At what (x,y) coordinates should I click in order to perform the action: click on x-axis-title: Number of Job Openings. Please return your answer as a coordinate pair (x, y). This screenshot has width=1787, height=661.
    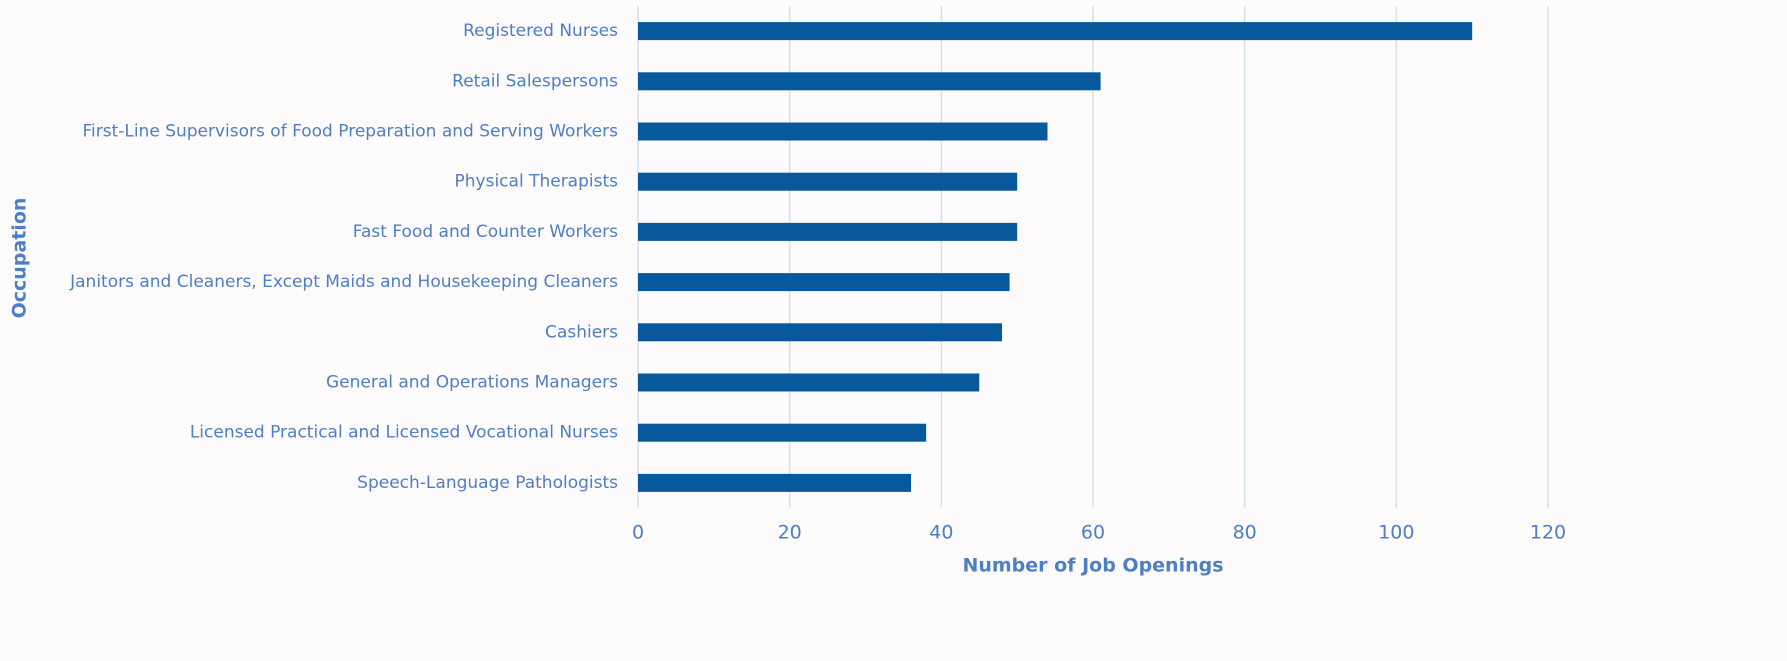
    Looking at the image, I should click on (1092, 566).